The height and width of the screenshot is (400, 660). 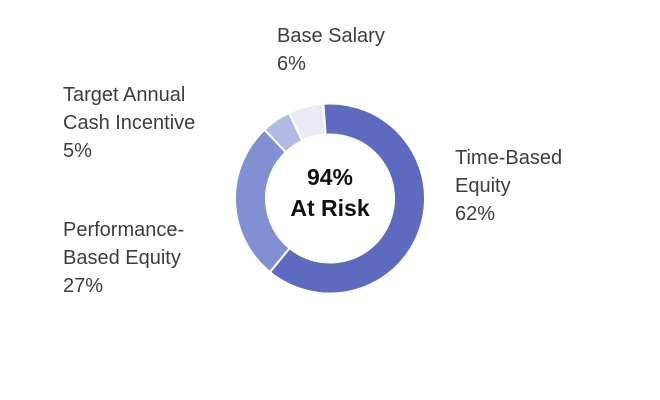 I want to click on label-time-based-equity: Time-Based Equity 62%, so click(x=508, y=186).